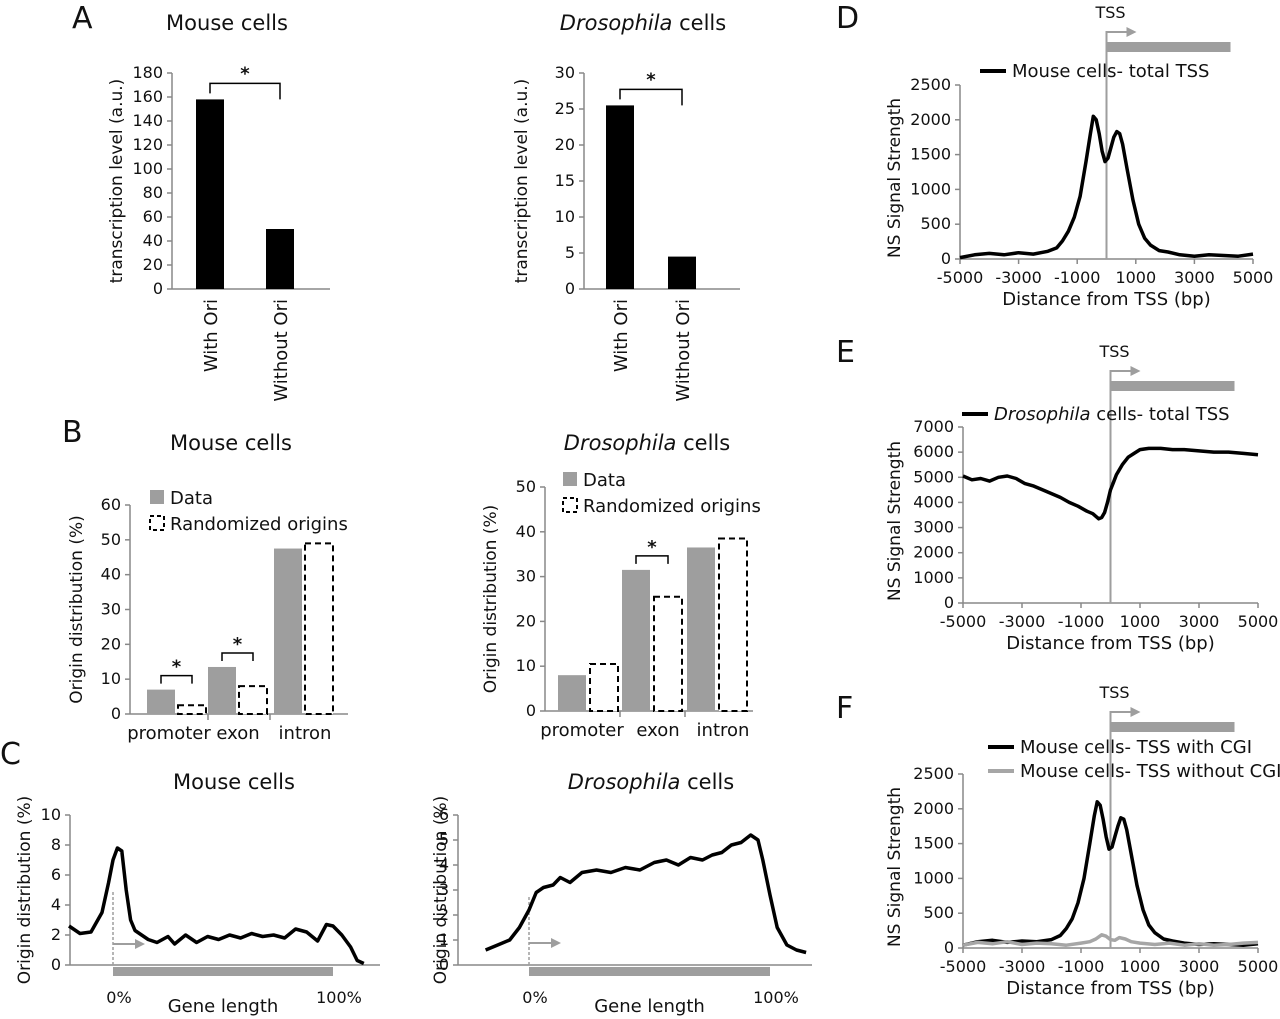 This screenshot has width=1280, height=1019. I want to click on panel-letter: E, so click(845, 352).